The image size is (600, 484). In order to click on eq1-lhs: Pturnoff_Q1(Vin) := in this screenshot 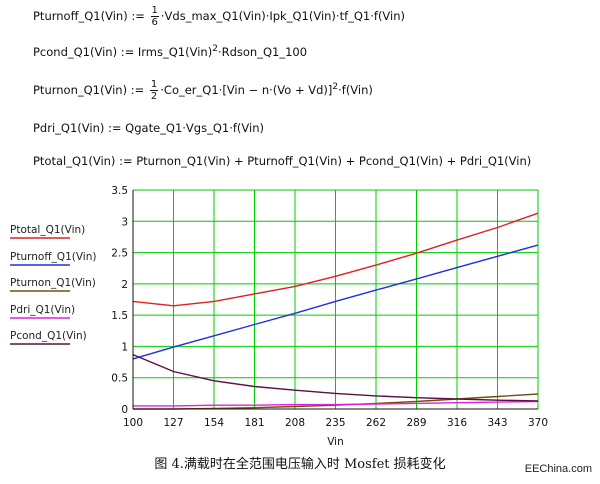, I will do `click(91, 16)`.